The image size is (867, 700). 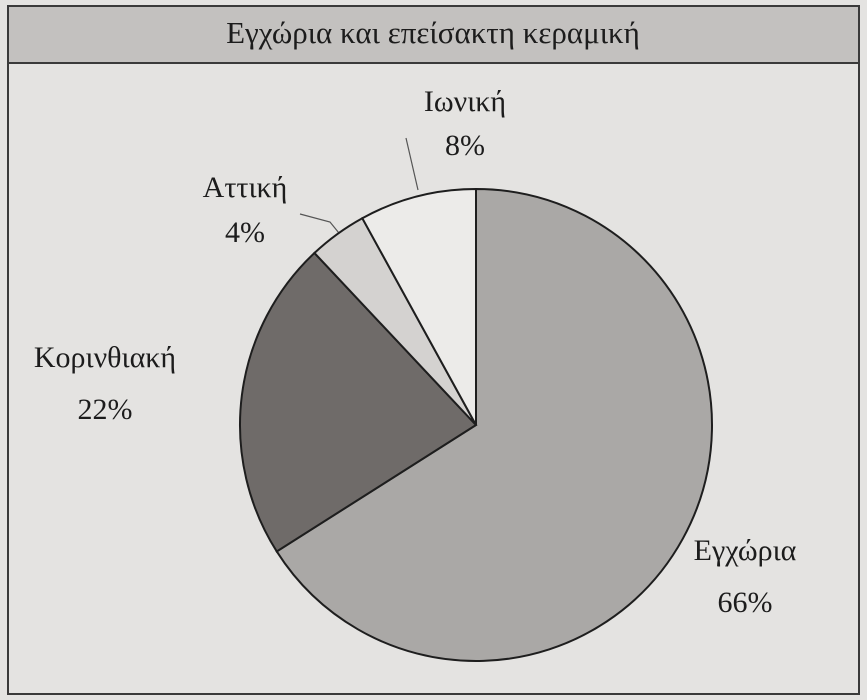 I want to click on slice-label: Ιωνική, so click(x=465, y=101).